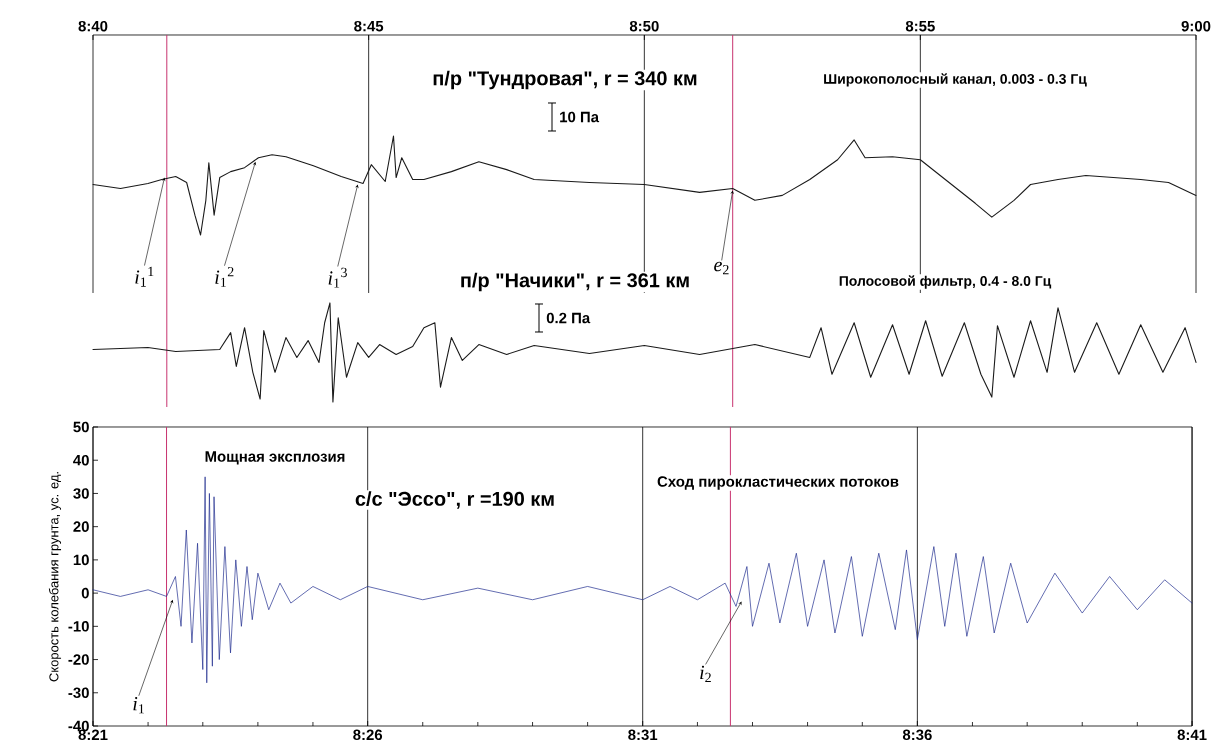 Image resolution: width=1222 pixels, height=753 pixels. What do you see at coordinates (368, 735) in the screenshot?
I see `x-tick-label: 8:26` at bounding box center [368, 735].